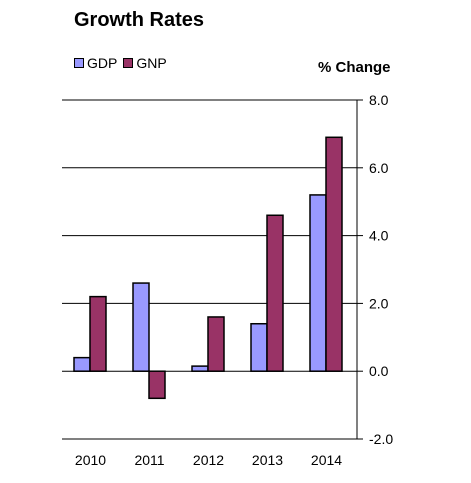  I want to click on x-tick-label: 2011, so click(149, 460).